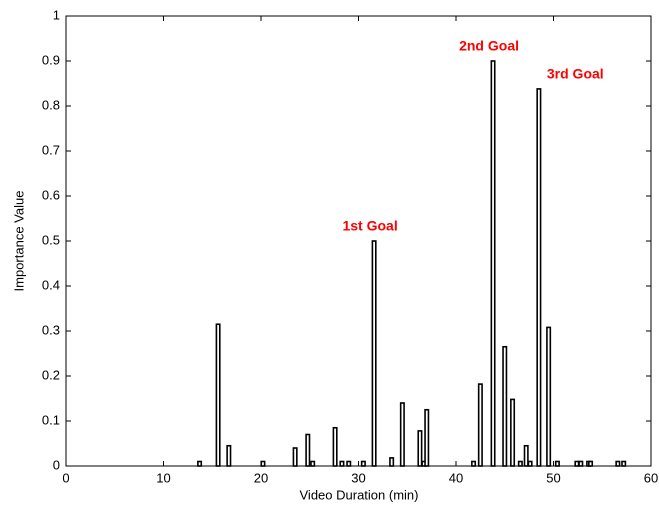 The width and height of the screenshot is (659, 509). I want to click on y-axis-label: Importance Value, so click(18, 241).